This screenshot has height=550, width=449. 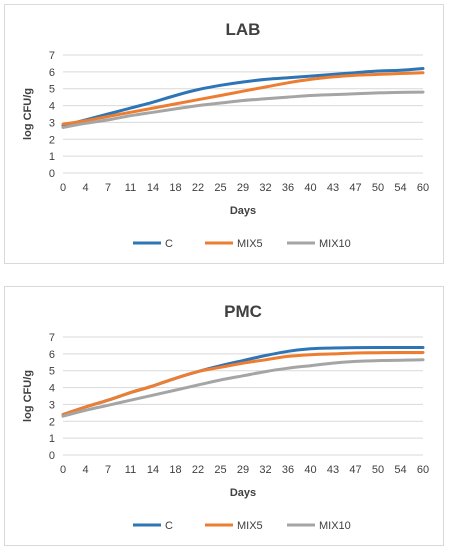 I want to click on chart0-legend-label-c: C, so click(x=169, y=244).